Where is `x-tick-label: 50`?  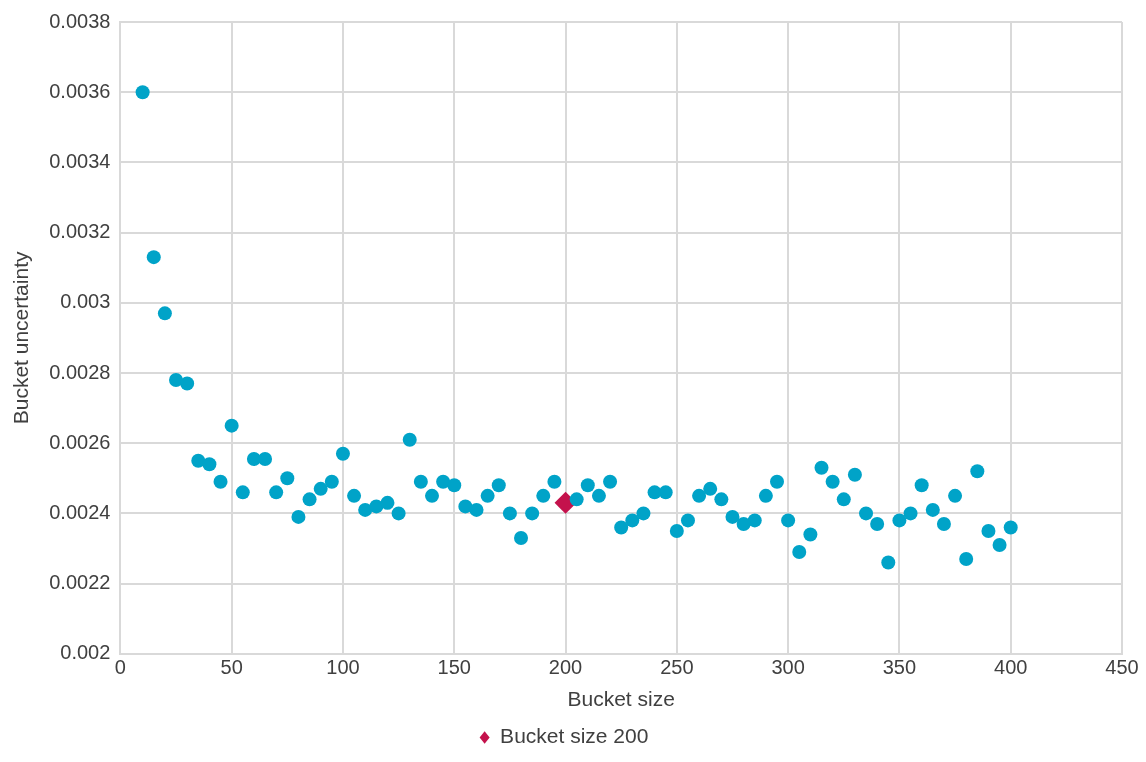 x-tick-label: 50 is located at coordinates (231, 667).